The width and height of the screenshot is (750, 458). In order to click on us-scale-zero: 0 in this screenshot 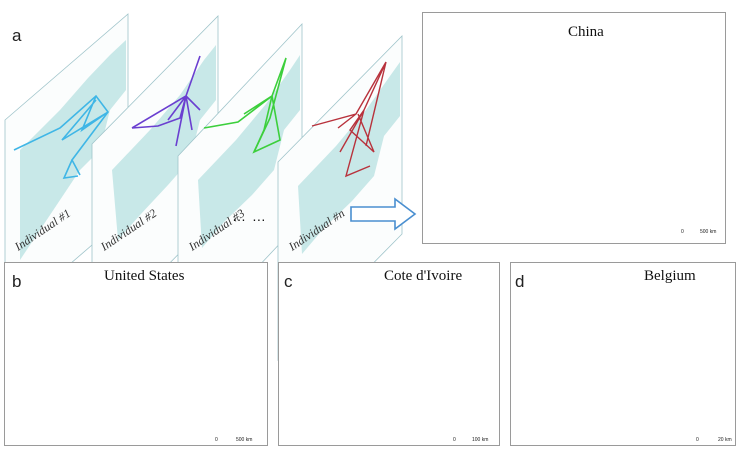, I will do `click(216, 440)`.